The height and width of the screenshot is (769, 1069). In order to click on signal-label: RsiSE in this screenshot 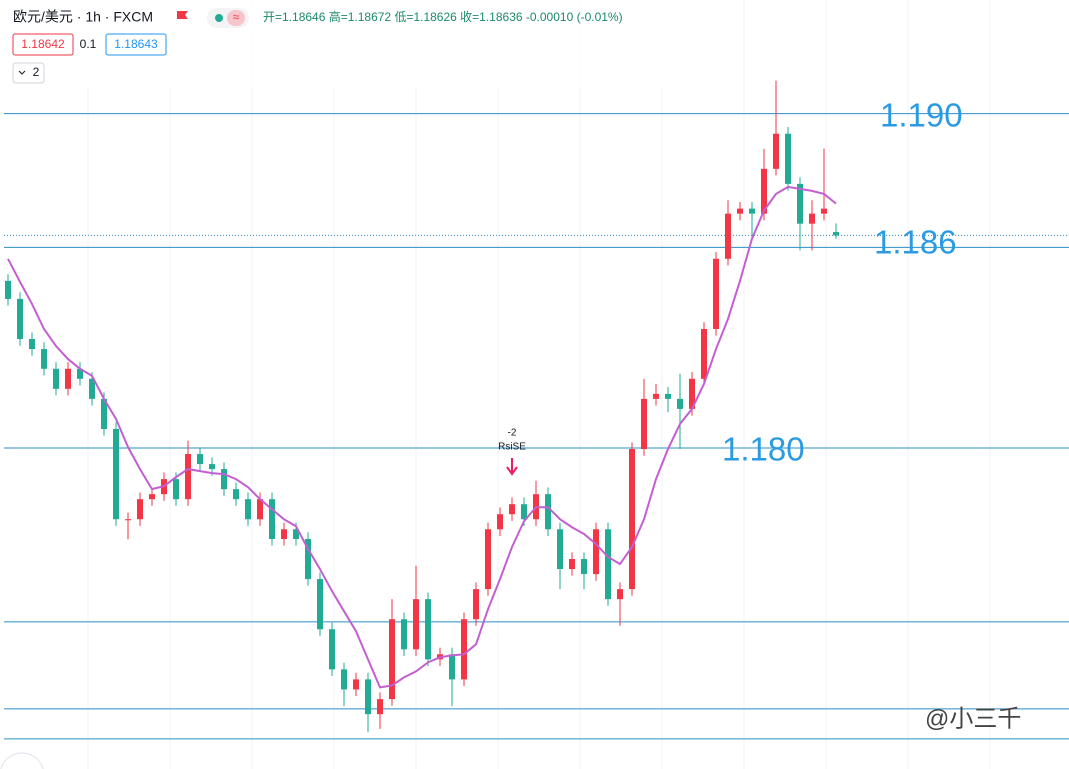, I will do `click(512, 447)`.